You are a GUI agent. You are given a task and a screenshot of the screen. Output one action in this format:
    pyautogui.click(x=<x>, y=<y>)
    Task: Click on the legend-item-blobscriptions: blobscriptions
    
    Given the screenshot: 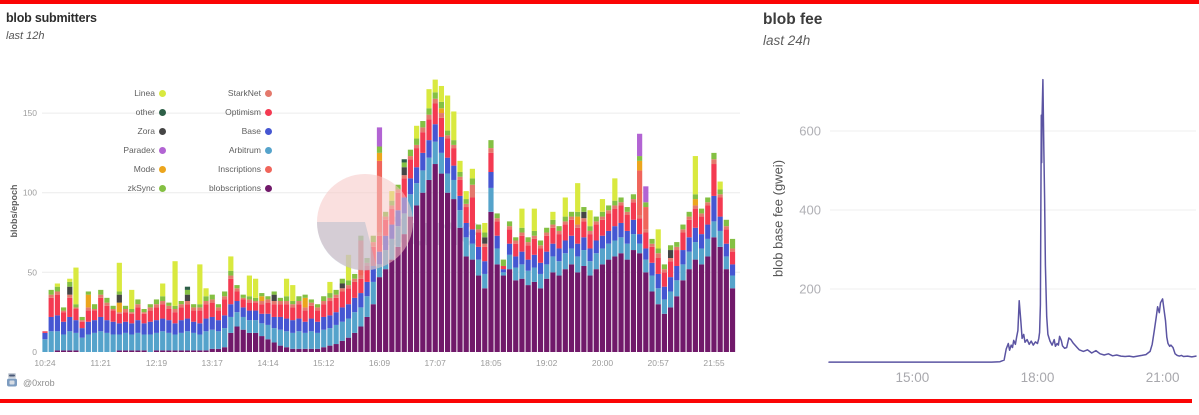 What is the action you would take?
    pyautogui.click(x=225, y=188)
    